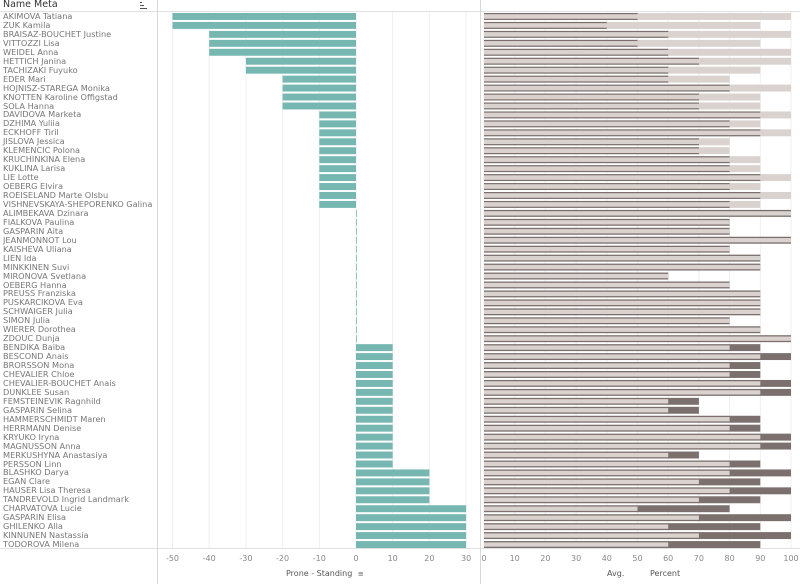  I want to click on row-label: PUSKARCIKOVA Eva, so click(43, 302).